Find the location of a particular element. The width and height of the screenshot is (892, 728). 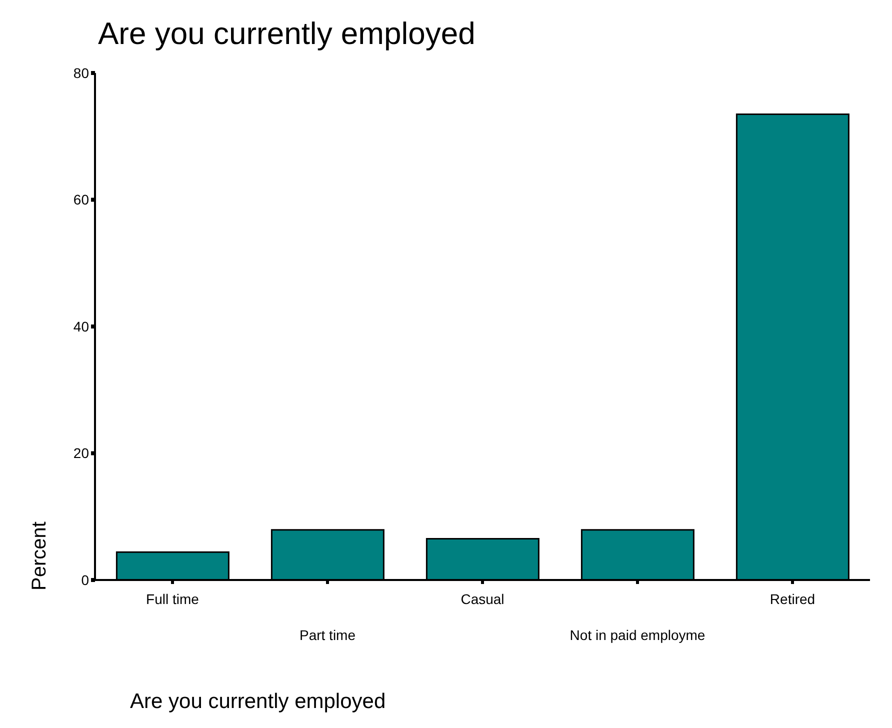

x-tick-label: Retired is located at coordinates (793, 599).